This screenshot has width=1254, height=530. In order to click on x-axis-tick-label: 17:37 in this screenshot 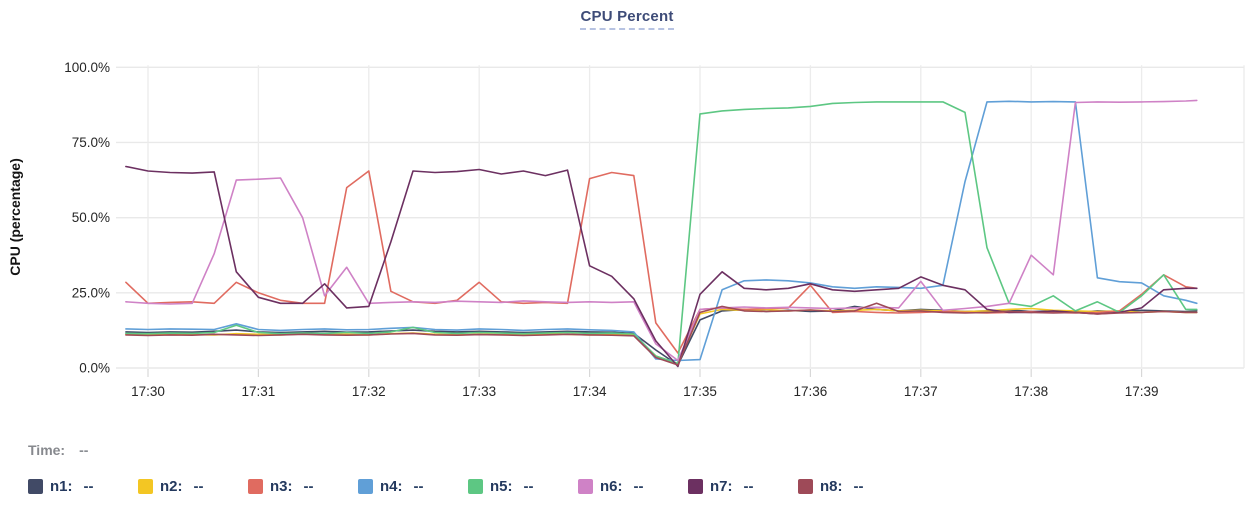, I will do `click(921, 391)`.